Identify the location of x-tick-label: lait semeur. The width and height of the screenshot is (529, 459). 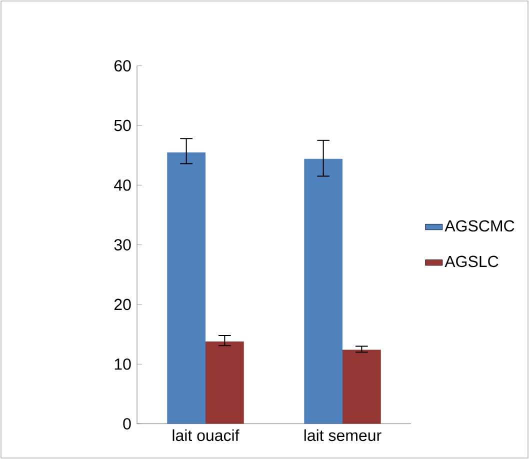
(343, 435).